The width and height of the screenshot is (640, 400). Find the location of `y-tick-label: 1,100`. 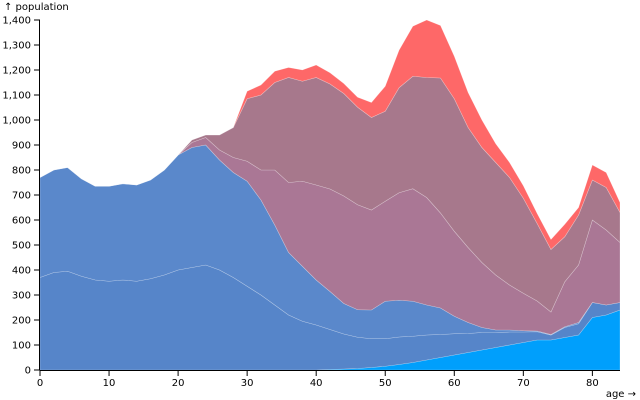

y-tick-label: 1,100 is located at coordinates (16, 96).